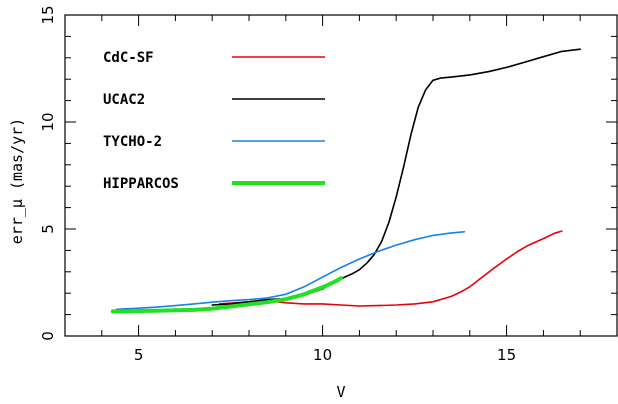 The height and width of the screenshot is (404, 618). I want to click on y-tick-label: 10, so click(48, 121).